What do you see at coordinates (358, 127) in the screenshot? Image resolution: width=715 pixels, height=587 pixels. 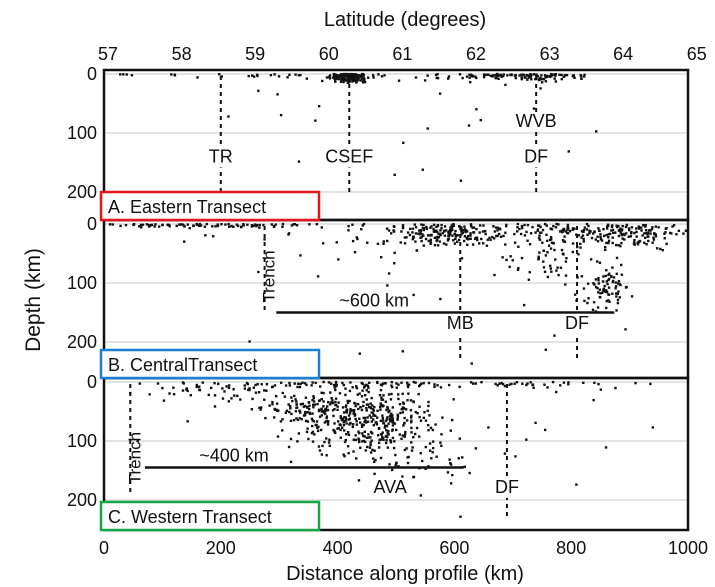 I see `panel-points` at bounding box center [358, 127].